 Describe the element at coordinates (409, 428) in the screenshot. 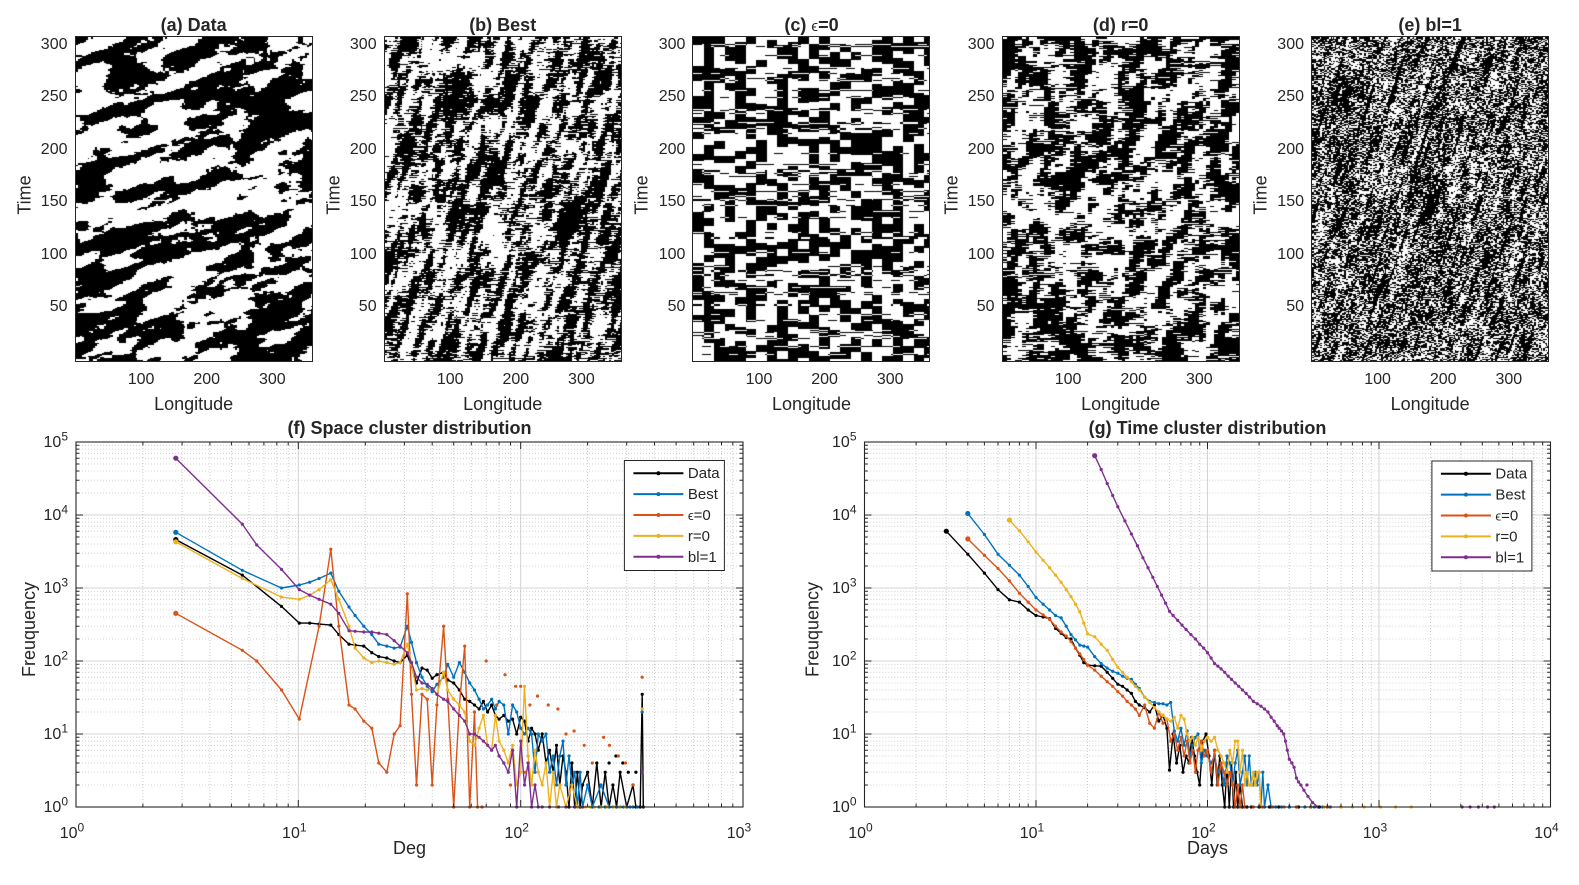

I see `svg-text: (f) Space cluster distribution` at that location.